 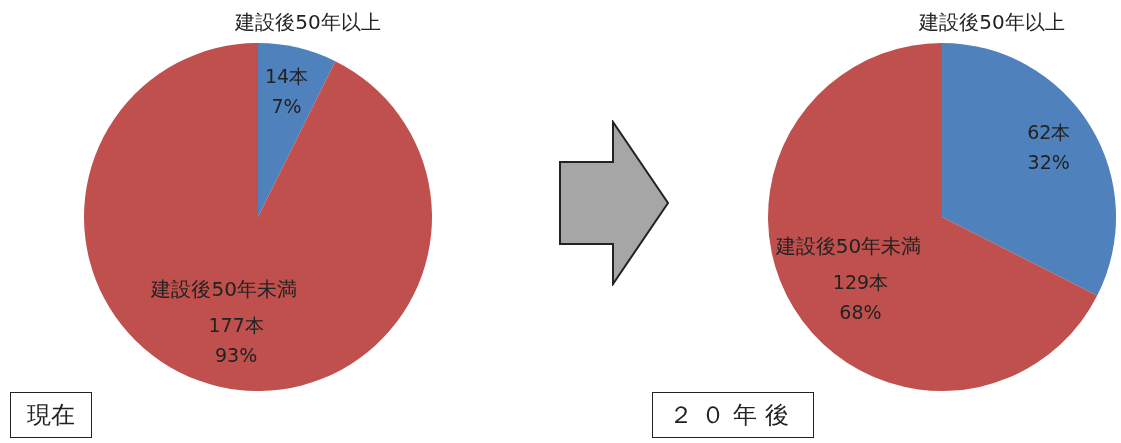 I want to click on data-label: 177本 93%, so click(x=236, y=340).